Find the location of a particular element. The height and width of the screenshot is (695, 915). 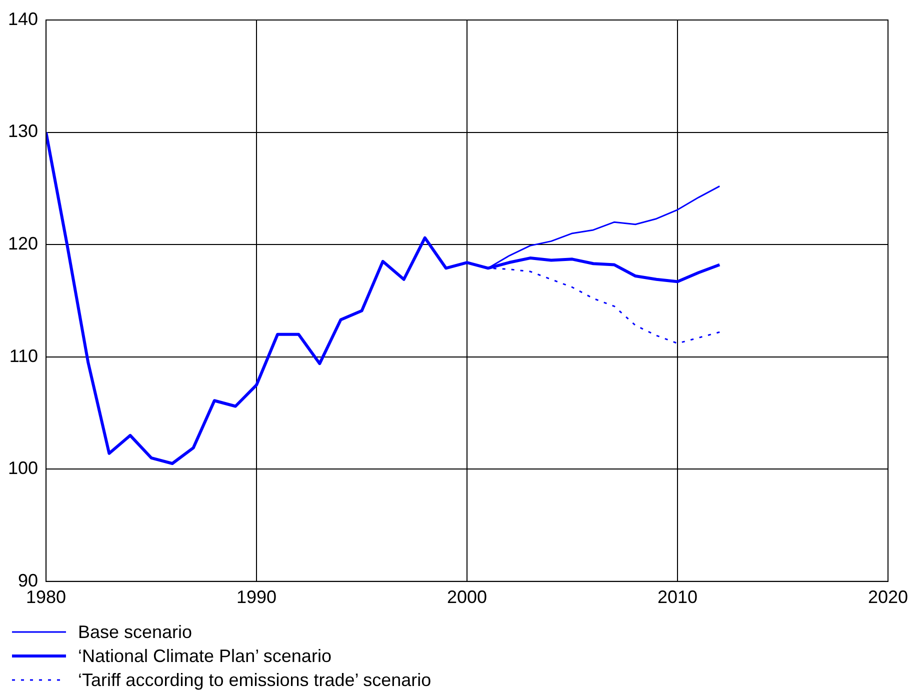

legend-label: Base scenario is located at coordinates (135, 632).